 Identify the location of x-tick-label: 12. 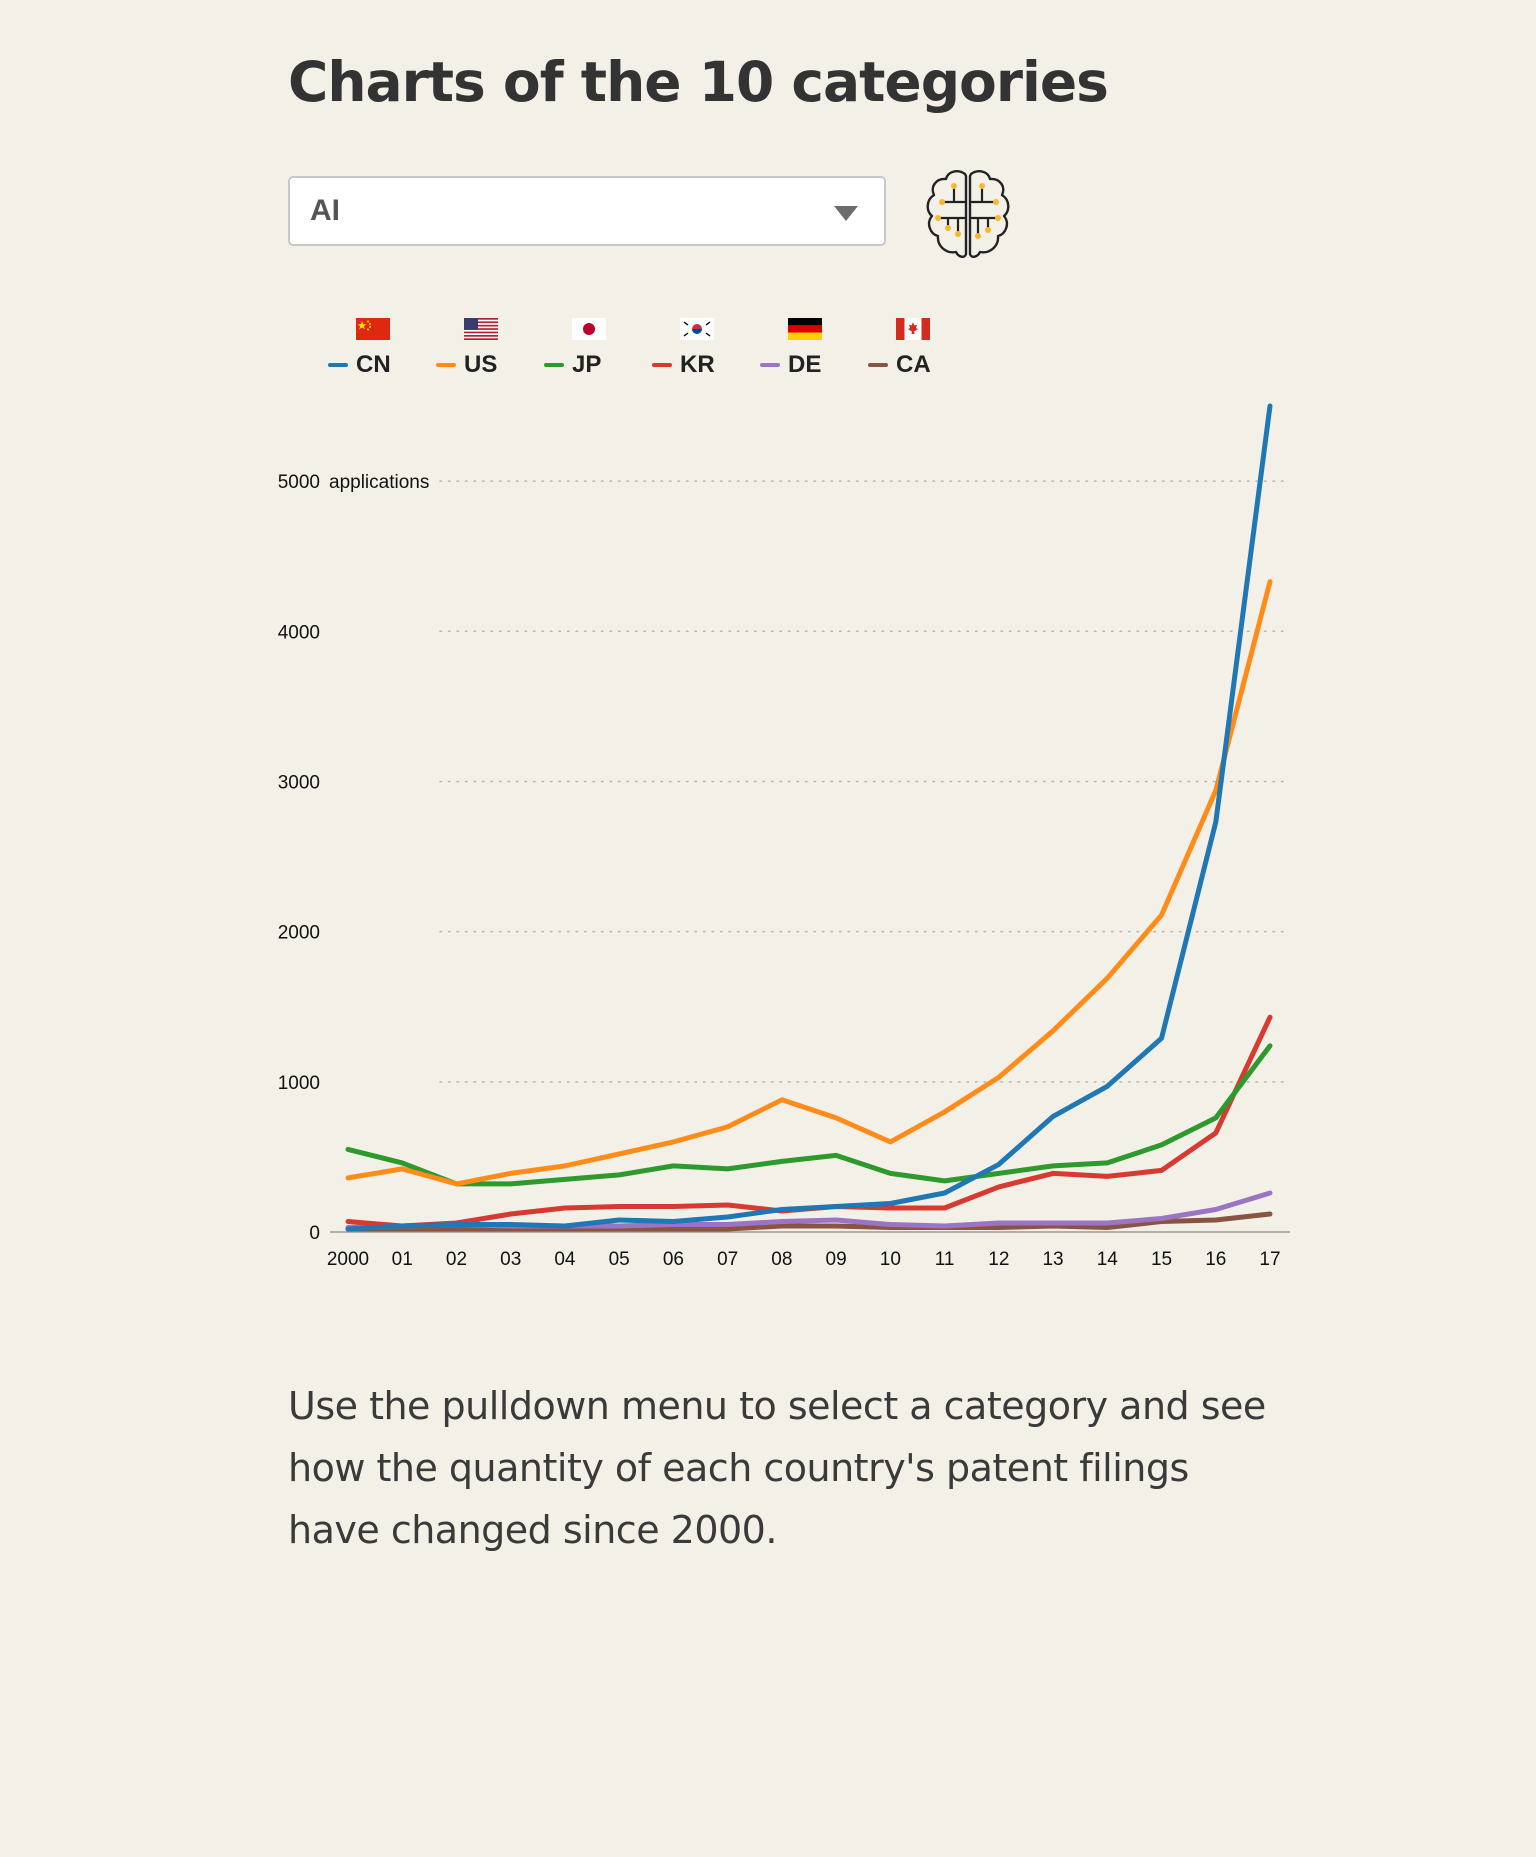
(998, 1259).